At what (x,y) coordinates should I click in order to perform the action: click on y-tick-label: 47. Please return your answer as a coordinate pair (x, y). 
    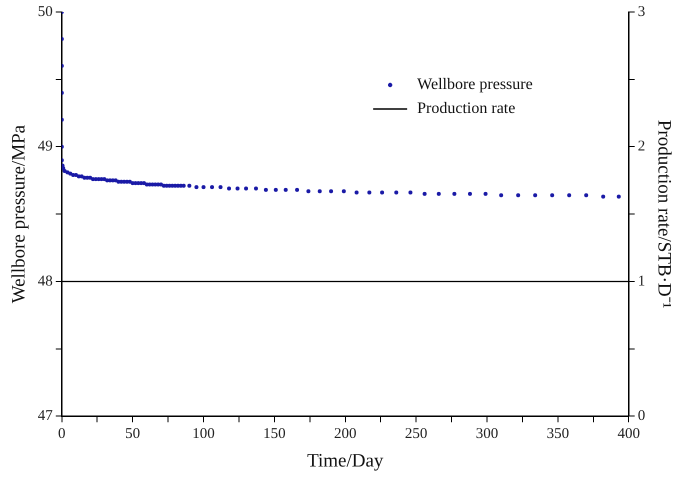
    Looking at the image, I should click on (46, 416).